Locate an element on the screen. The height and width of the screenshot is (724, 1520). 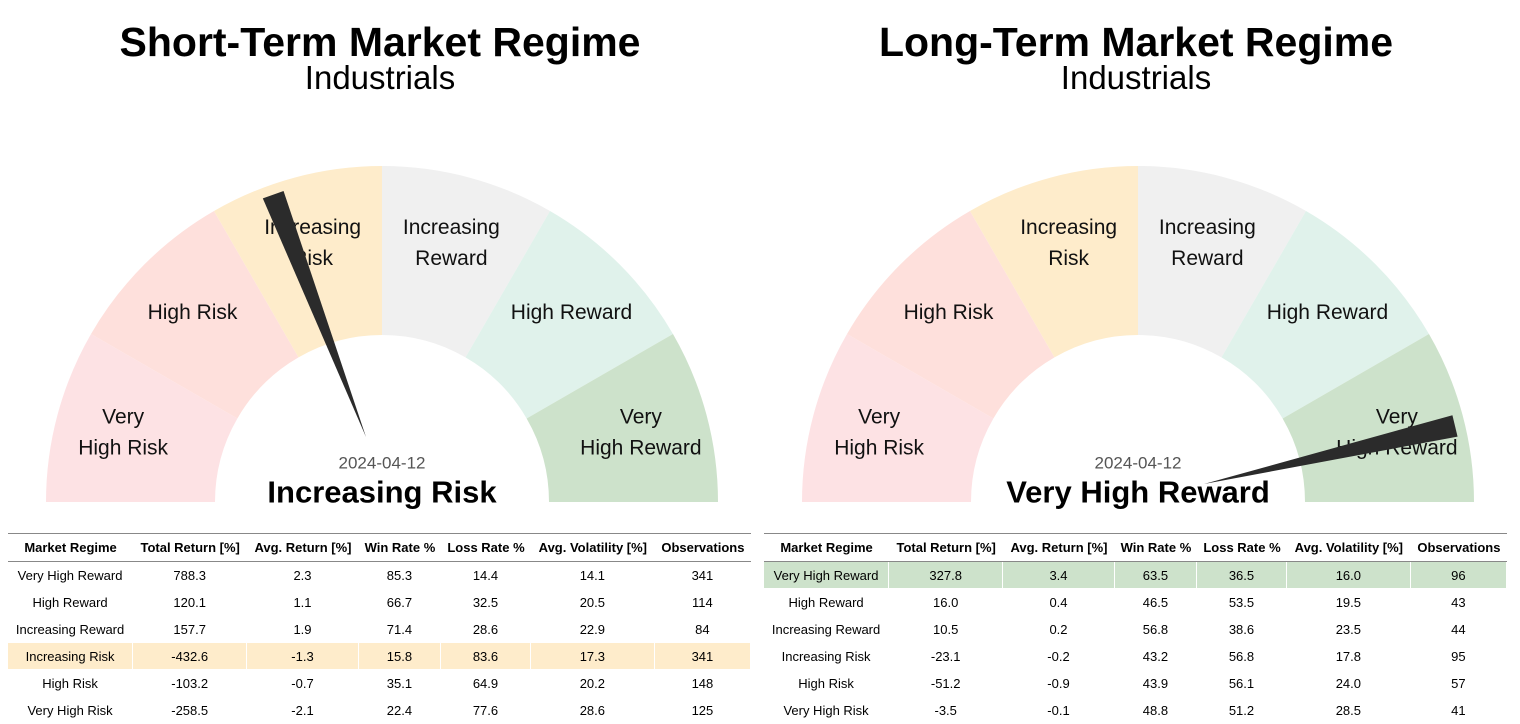
table-cell: 17.3 is located at coordinates (592, 656).